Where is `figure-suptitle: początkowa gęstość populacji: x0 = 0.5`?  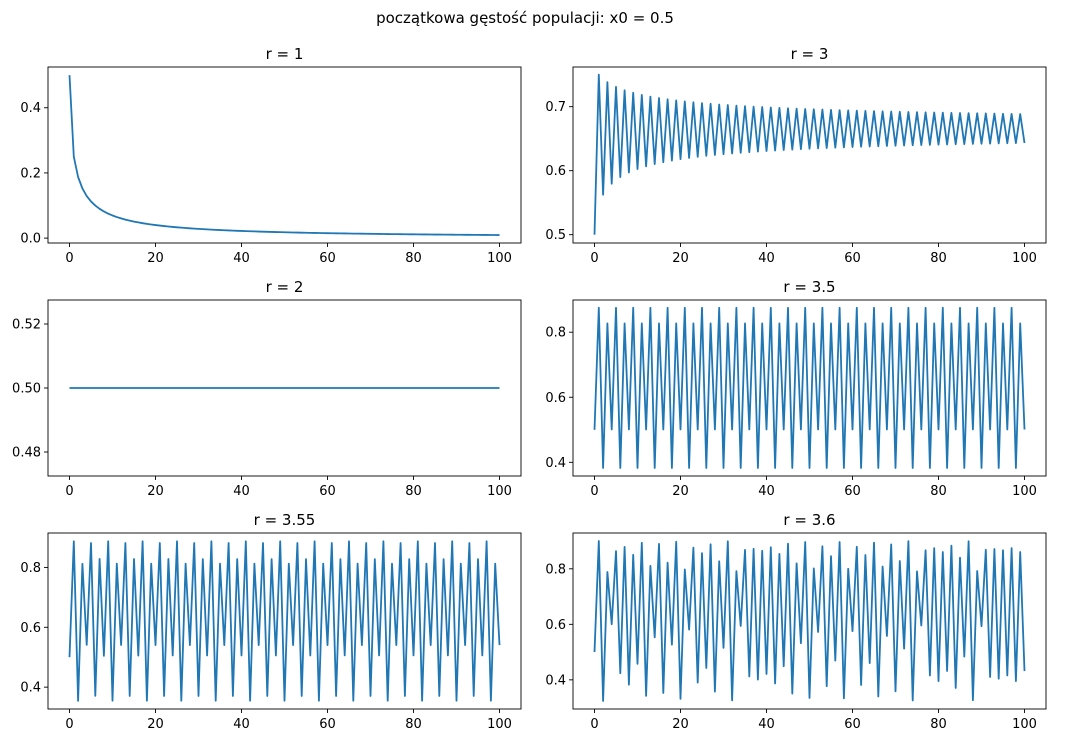
figure-suptitle: początkowa gęstość populacji: x0 = 0.5 is located at coordinates (525, 18).